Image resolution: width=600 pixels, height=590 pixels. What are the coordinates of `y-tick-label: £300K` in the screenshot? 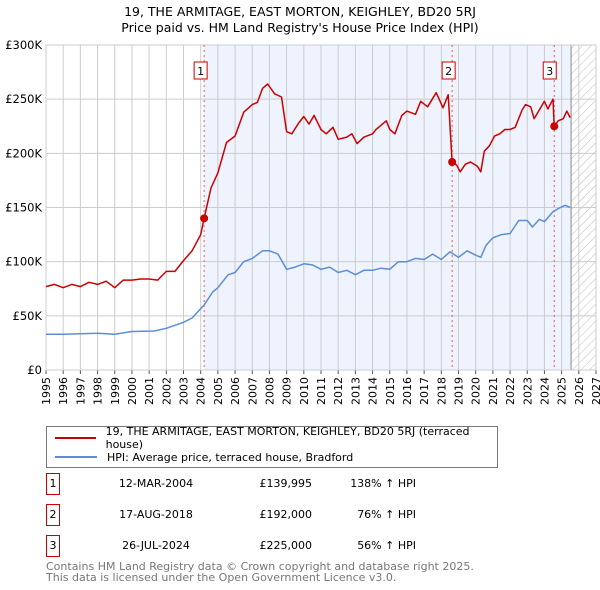 It's located at (23, 45).